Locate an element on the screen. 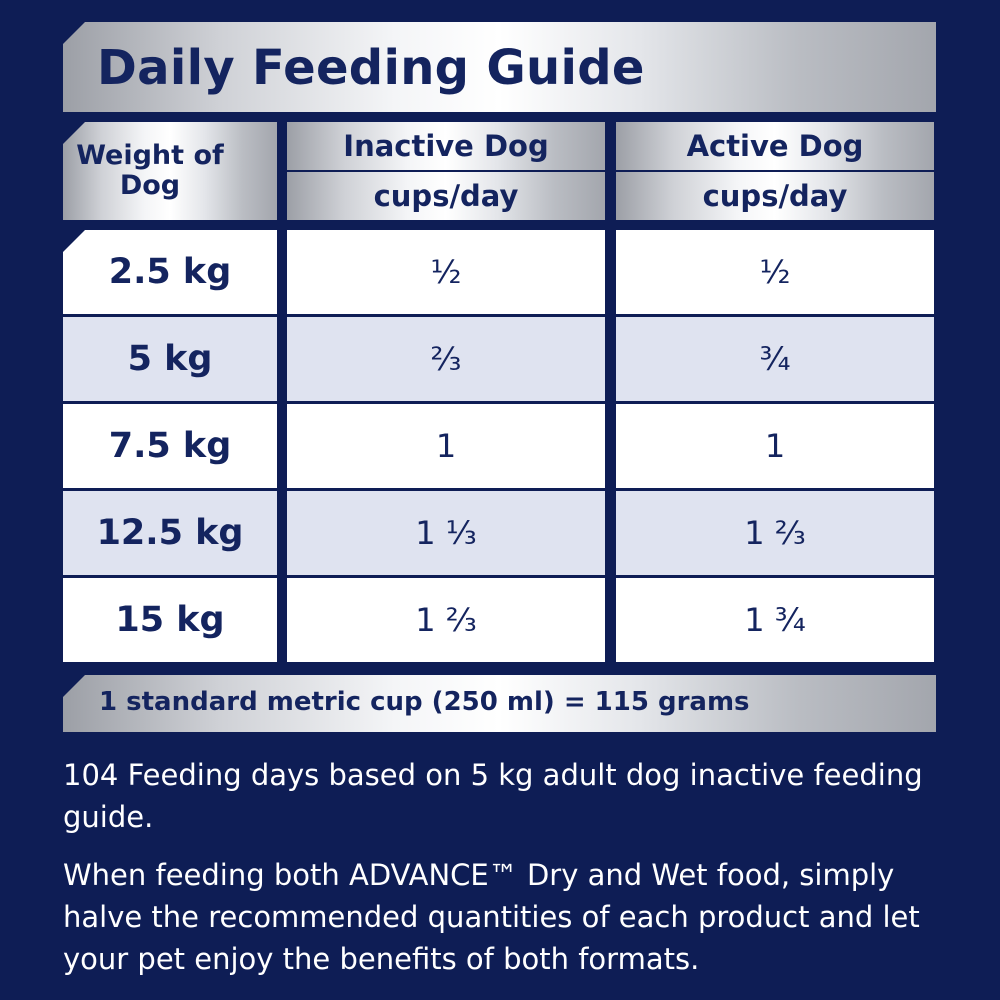 This screenshot has width=1000, height=1000. weight-cell: 7.5 kg is located at coordinates (170, 446).